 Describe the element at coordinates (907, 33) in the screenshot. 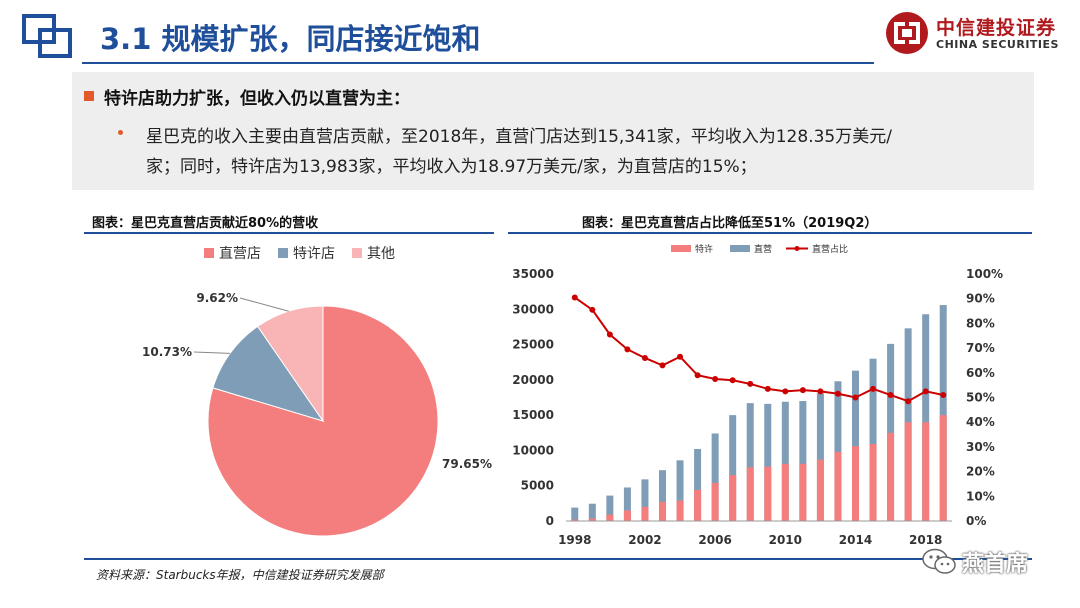

I see `citic-seal-icon` at that location.